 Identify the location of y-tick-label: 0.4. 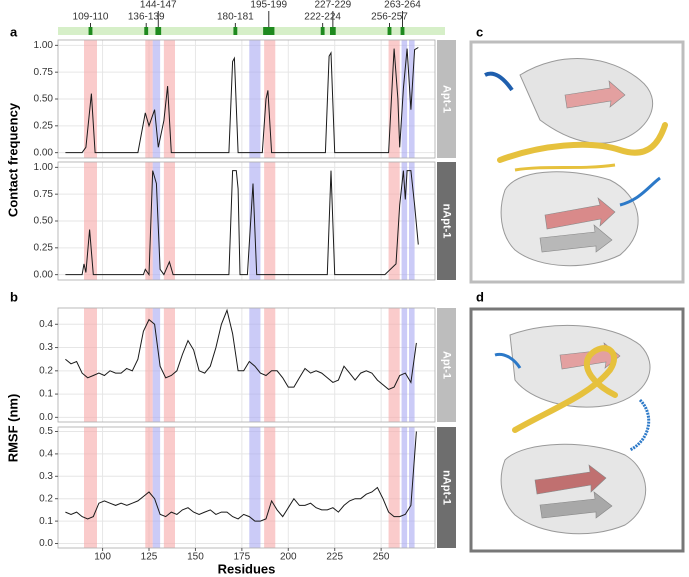
(46, 324).